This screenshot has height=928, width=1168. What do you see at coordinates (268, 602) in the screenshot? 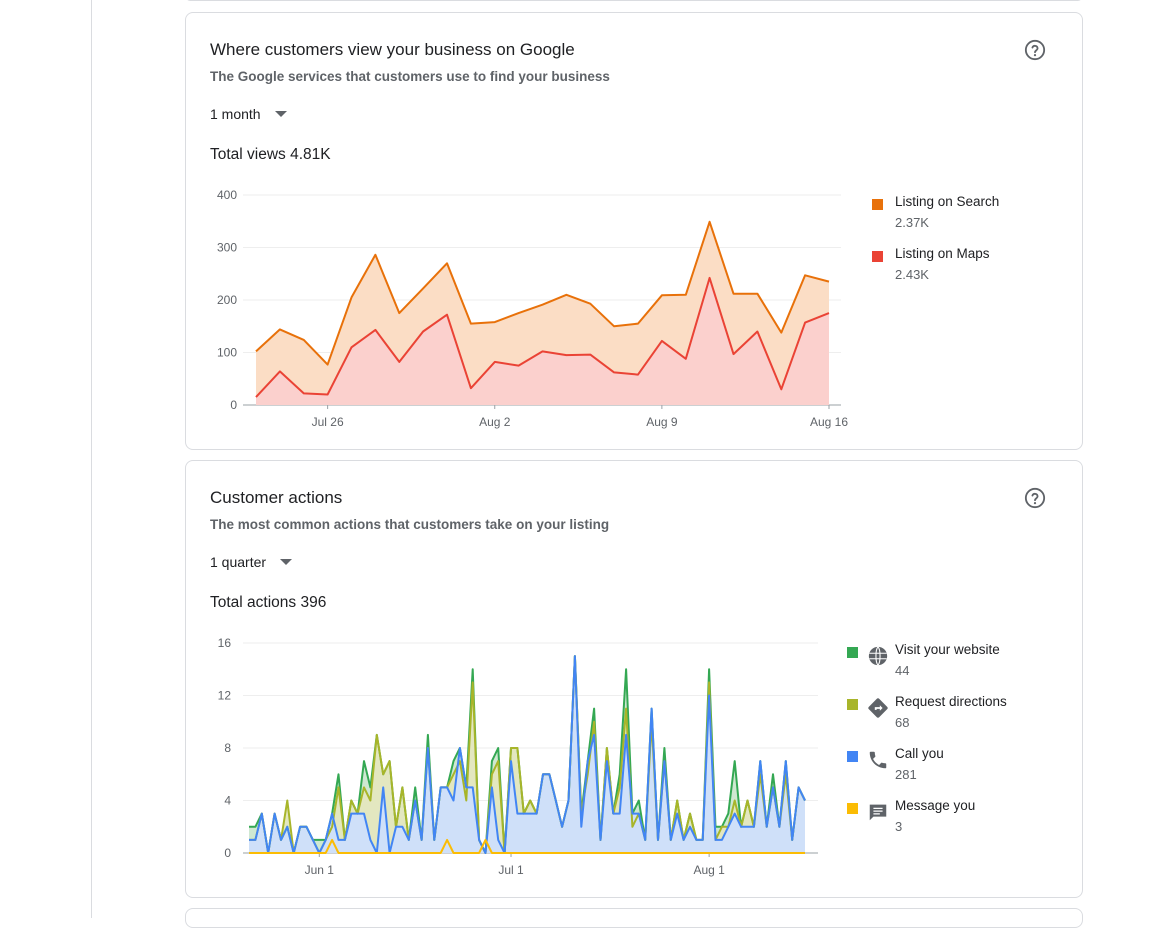
I see `total-actions: Total actions 396` at bounding box center [268, 602].